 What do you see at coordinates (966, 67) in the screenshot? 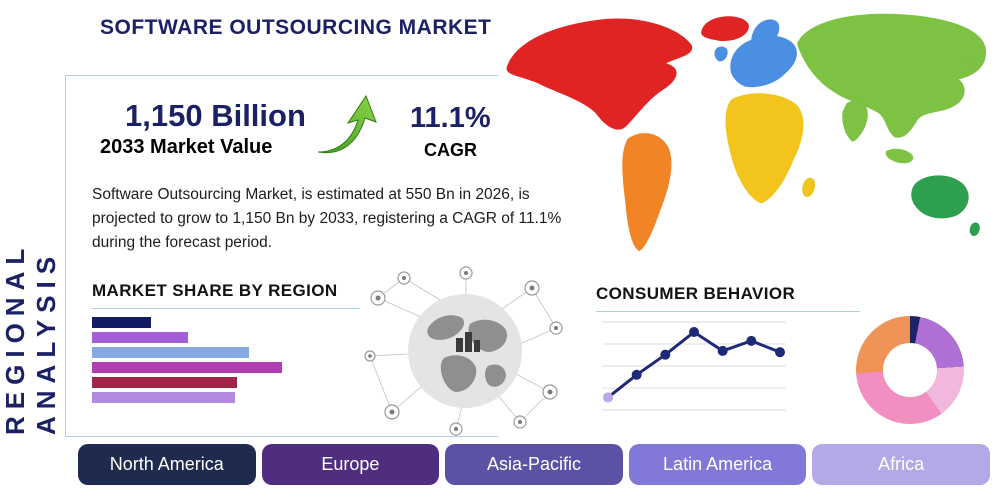
I see `map-japan` at bounding box center [966, 67].